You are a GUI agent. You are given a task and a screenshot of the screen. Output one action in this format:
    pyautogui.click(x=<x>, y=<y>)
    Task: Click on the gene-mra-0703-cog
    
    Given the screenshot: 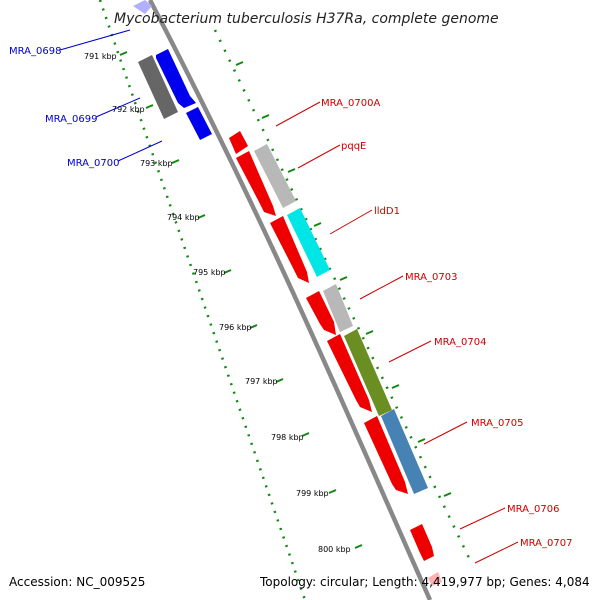 What is the action you would take?
    pyautogui.click(x=338, y=308)
    